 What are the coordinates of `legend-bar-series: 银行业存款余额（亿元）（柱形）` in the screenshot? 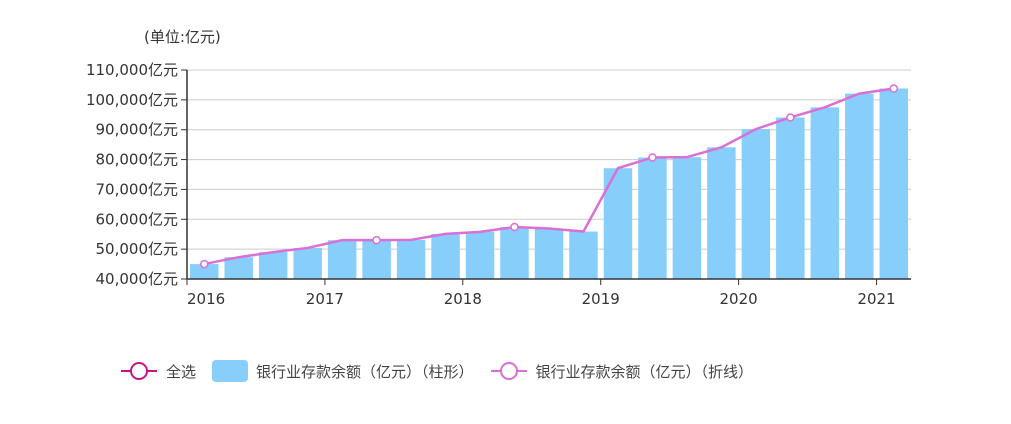 It's located at (343, 371).